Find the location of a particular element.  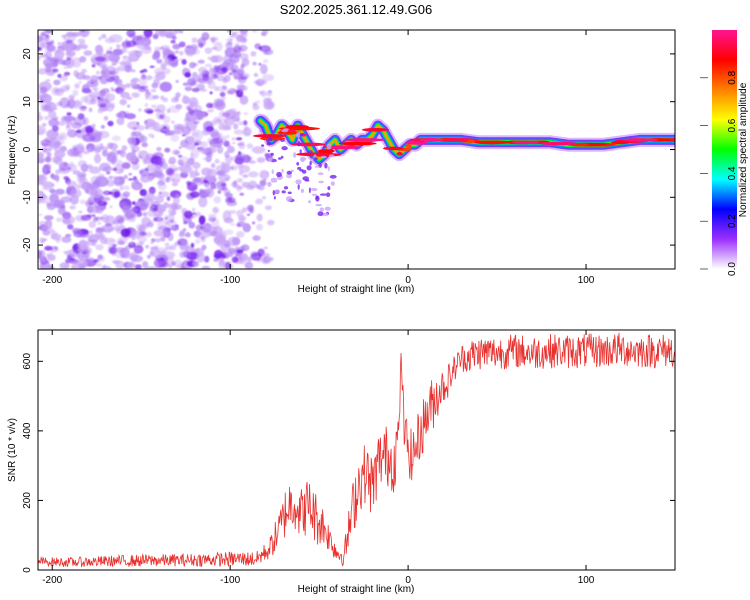

x-tick-label: -100 is located at coordinates (230, 280).